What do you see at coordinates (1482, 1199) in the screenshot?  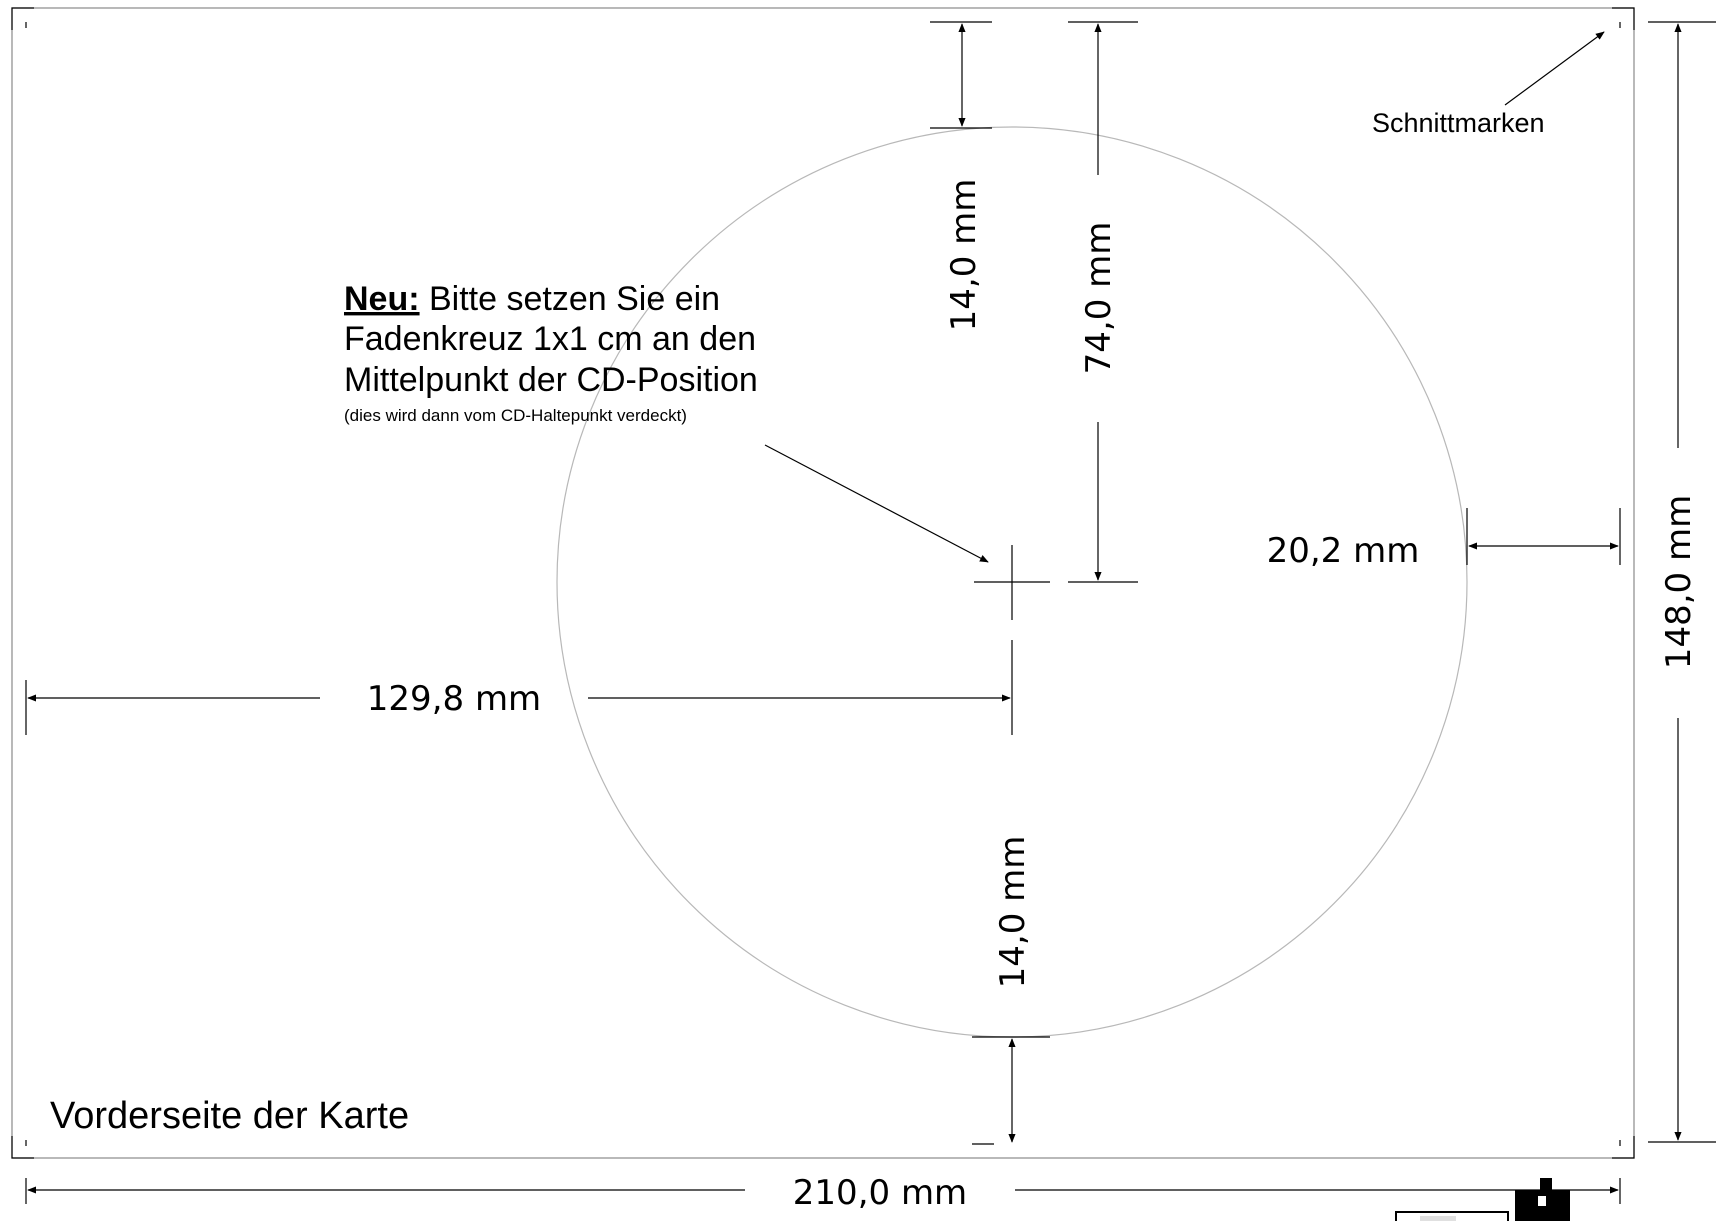 I see `logo-fragment` at bounding box center [1482, 1199].